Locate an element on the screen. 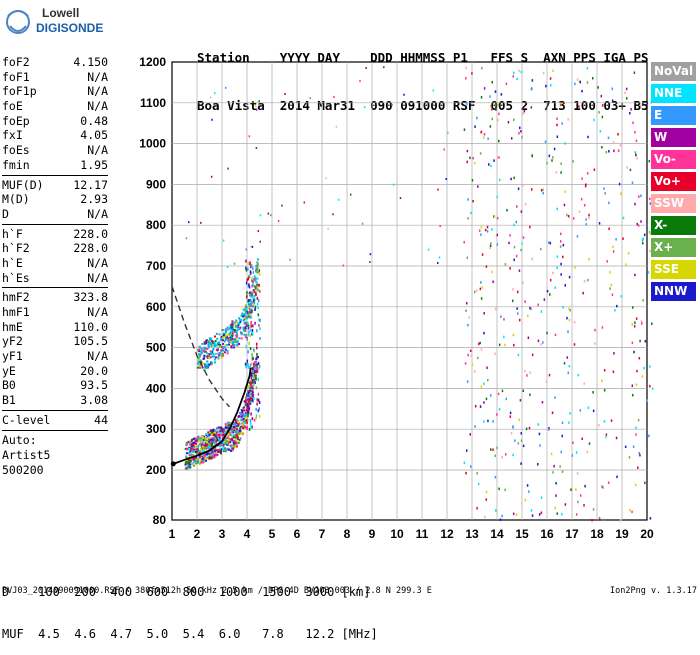 This screenshot has height=655, width=700. x-tick-label: 11 is located at coordinates (422, 534).